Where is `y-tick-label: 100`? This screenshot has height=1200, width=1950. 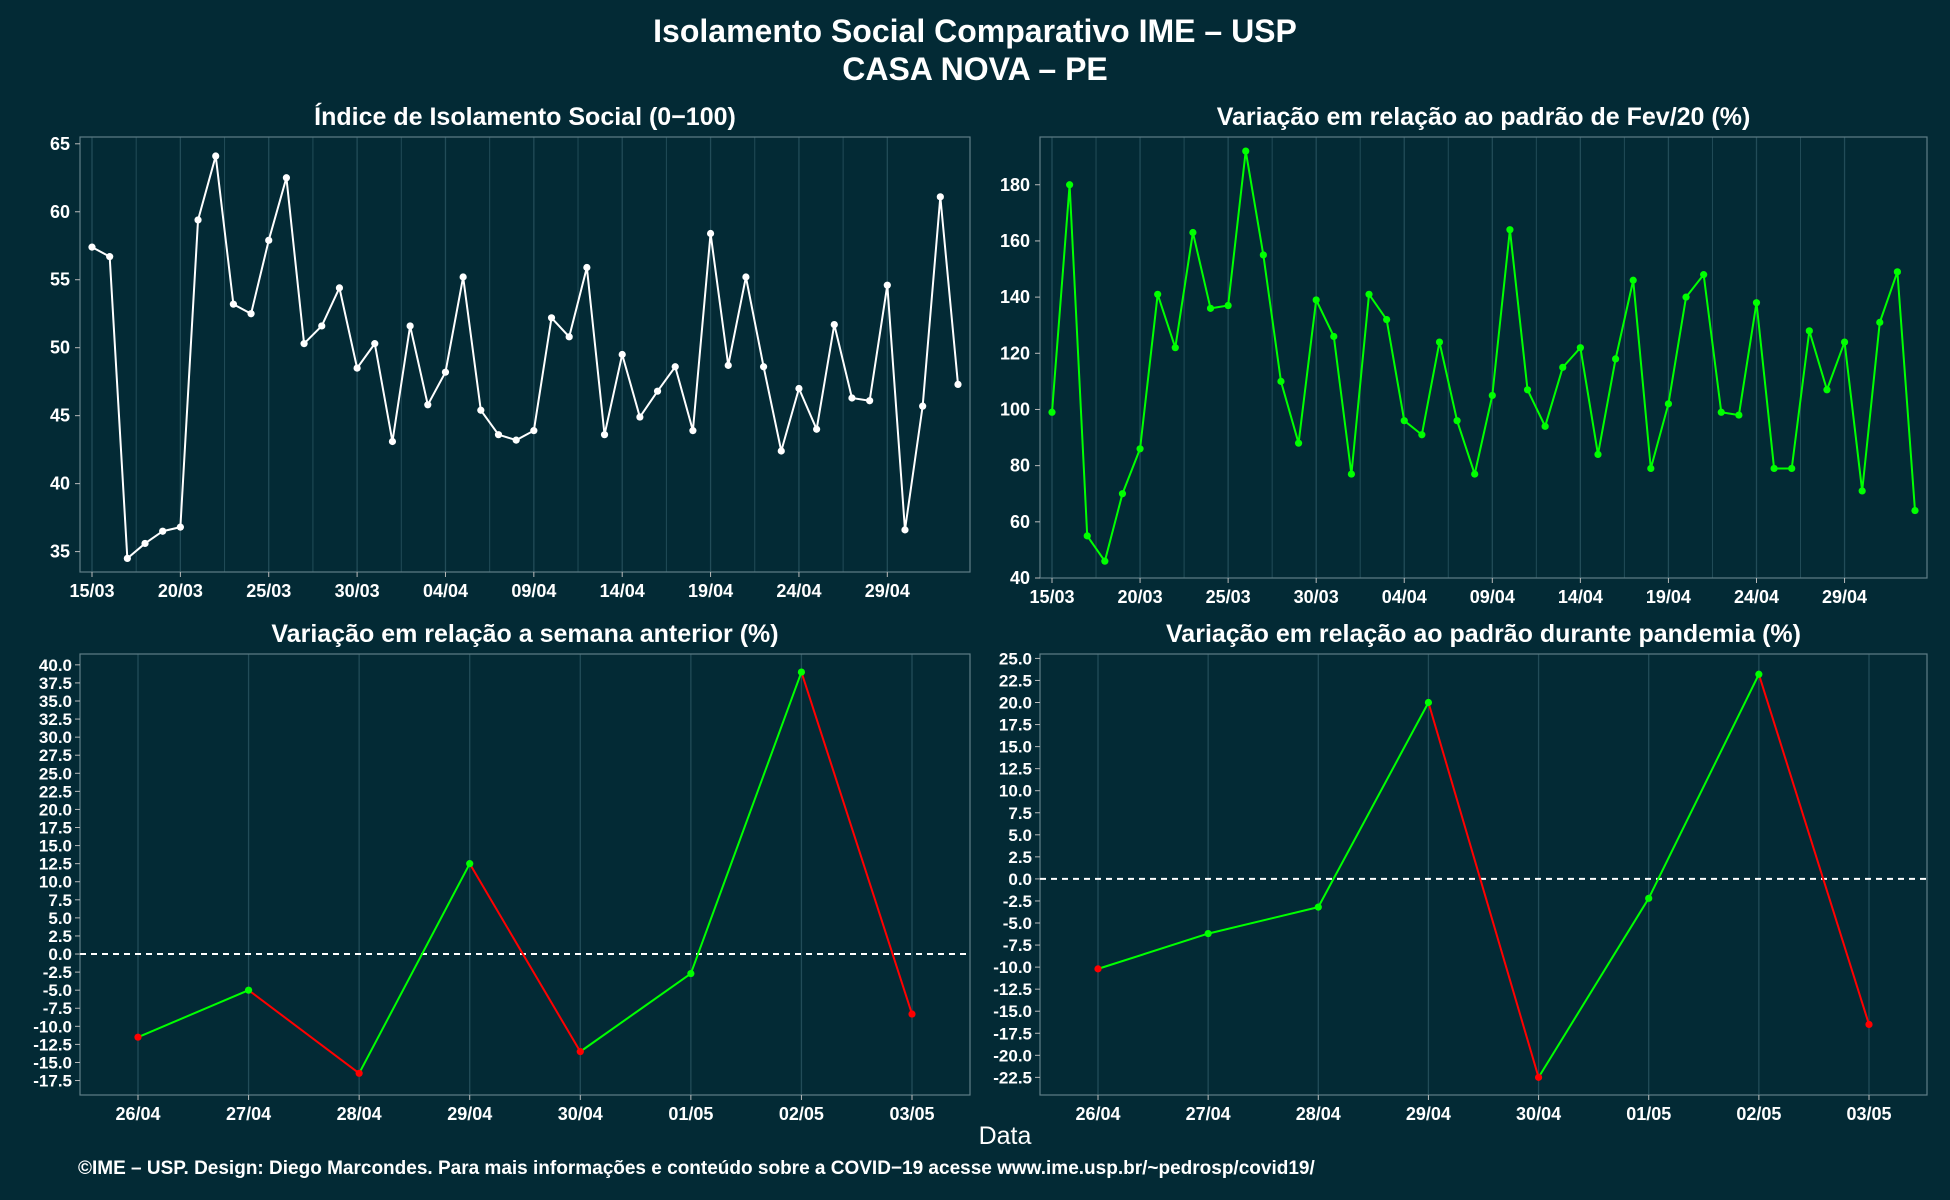
y-tick-label: 100 is located at coordinates (1015, 409).